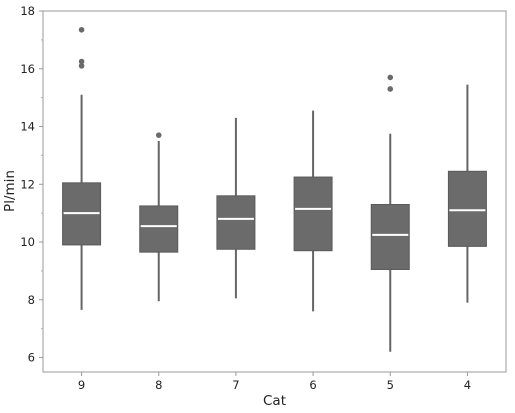 The height and width of the screenshot is (413, 515). I want to click on y-tick-label: 10, so click(27, 242).